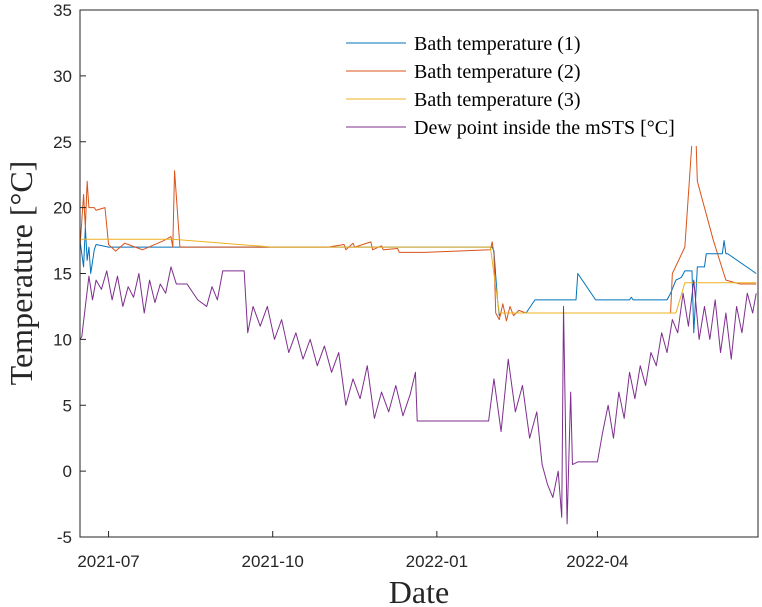 The image size is (762, 607). What do you see at coordinates (544, 128) in the screenshot?
I see `legend-label-4: Dew point inside the mSTS [°C]` at bounding box center [544, 128].